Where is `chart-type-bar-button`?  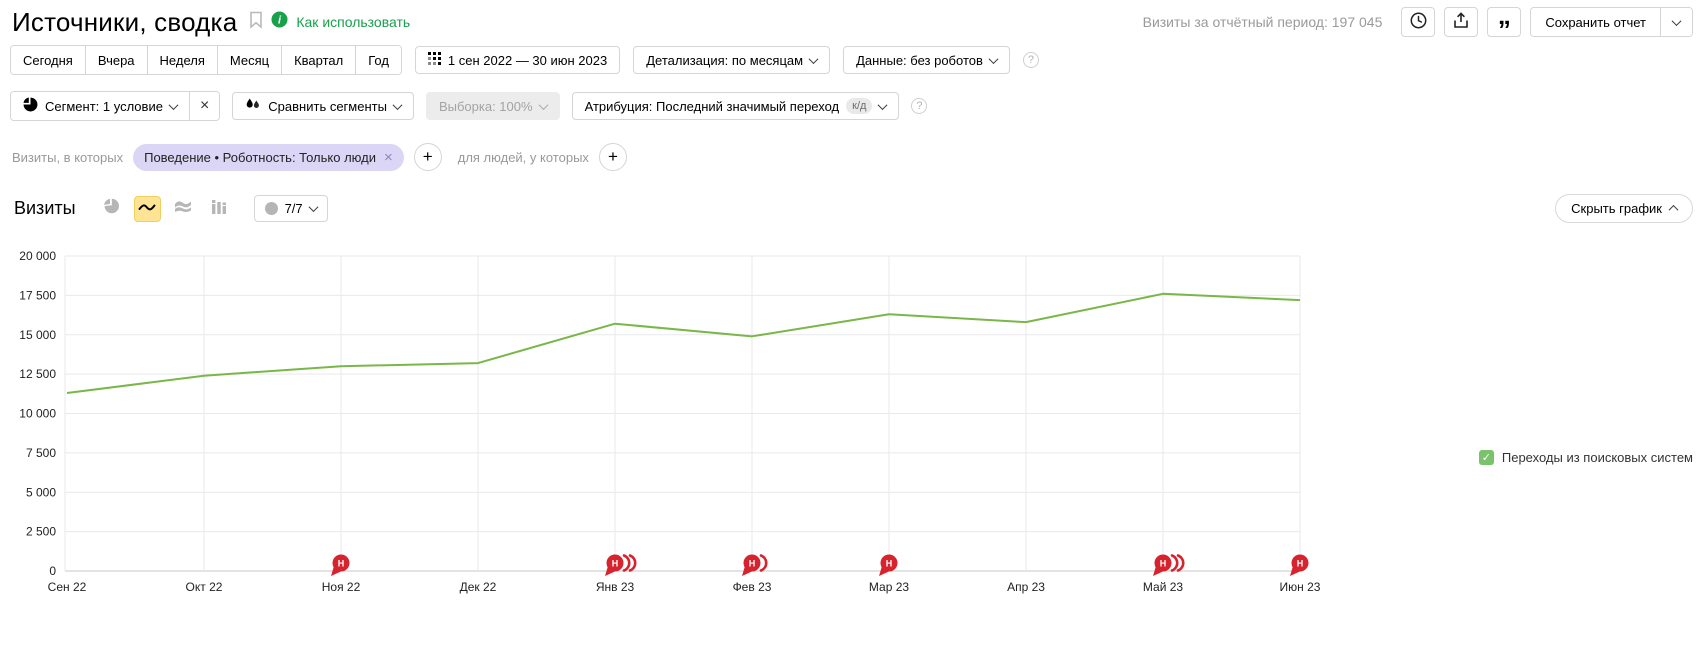 chart-type-bar-button is located at coordinates (219, 209).